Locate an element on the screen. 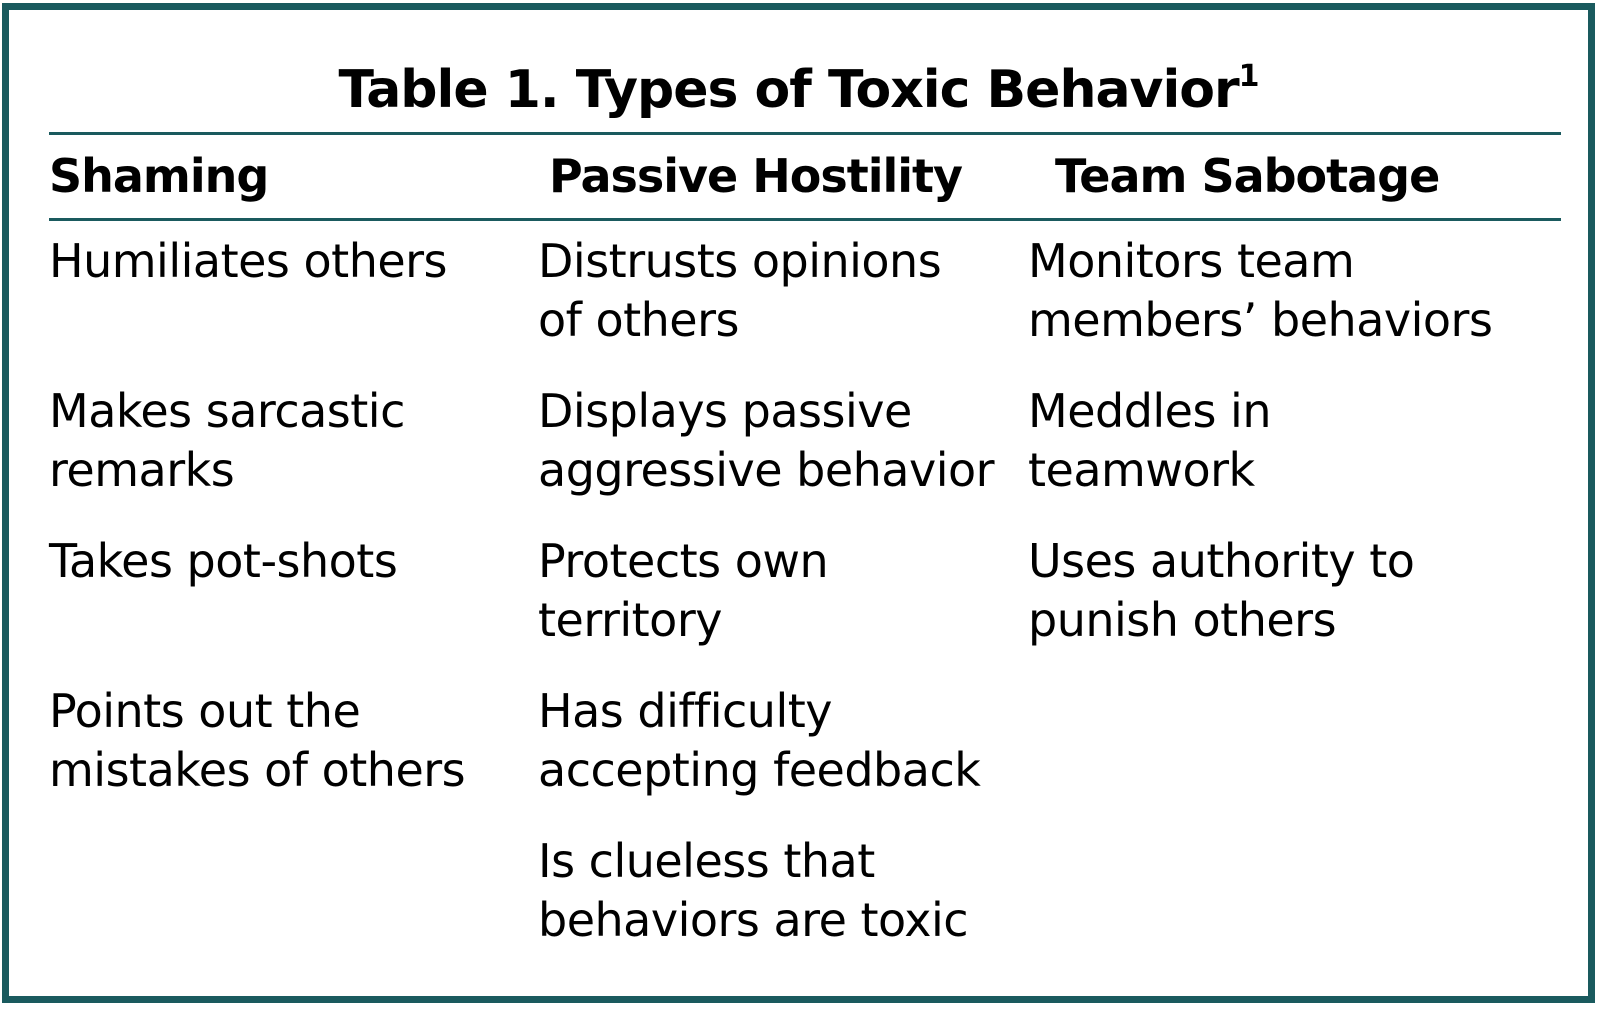 The height and width of the screenshot is (1016, 1606). table-cell: Protects own territory is located at coordinates (683, 590).